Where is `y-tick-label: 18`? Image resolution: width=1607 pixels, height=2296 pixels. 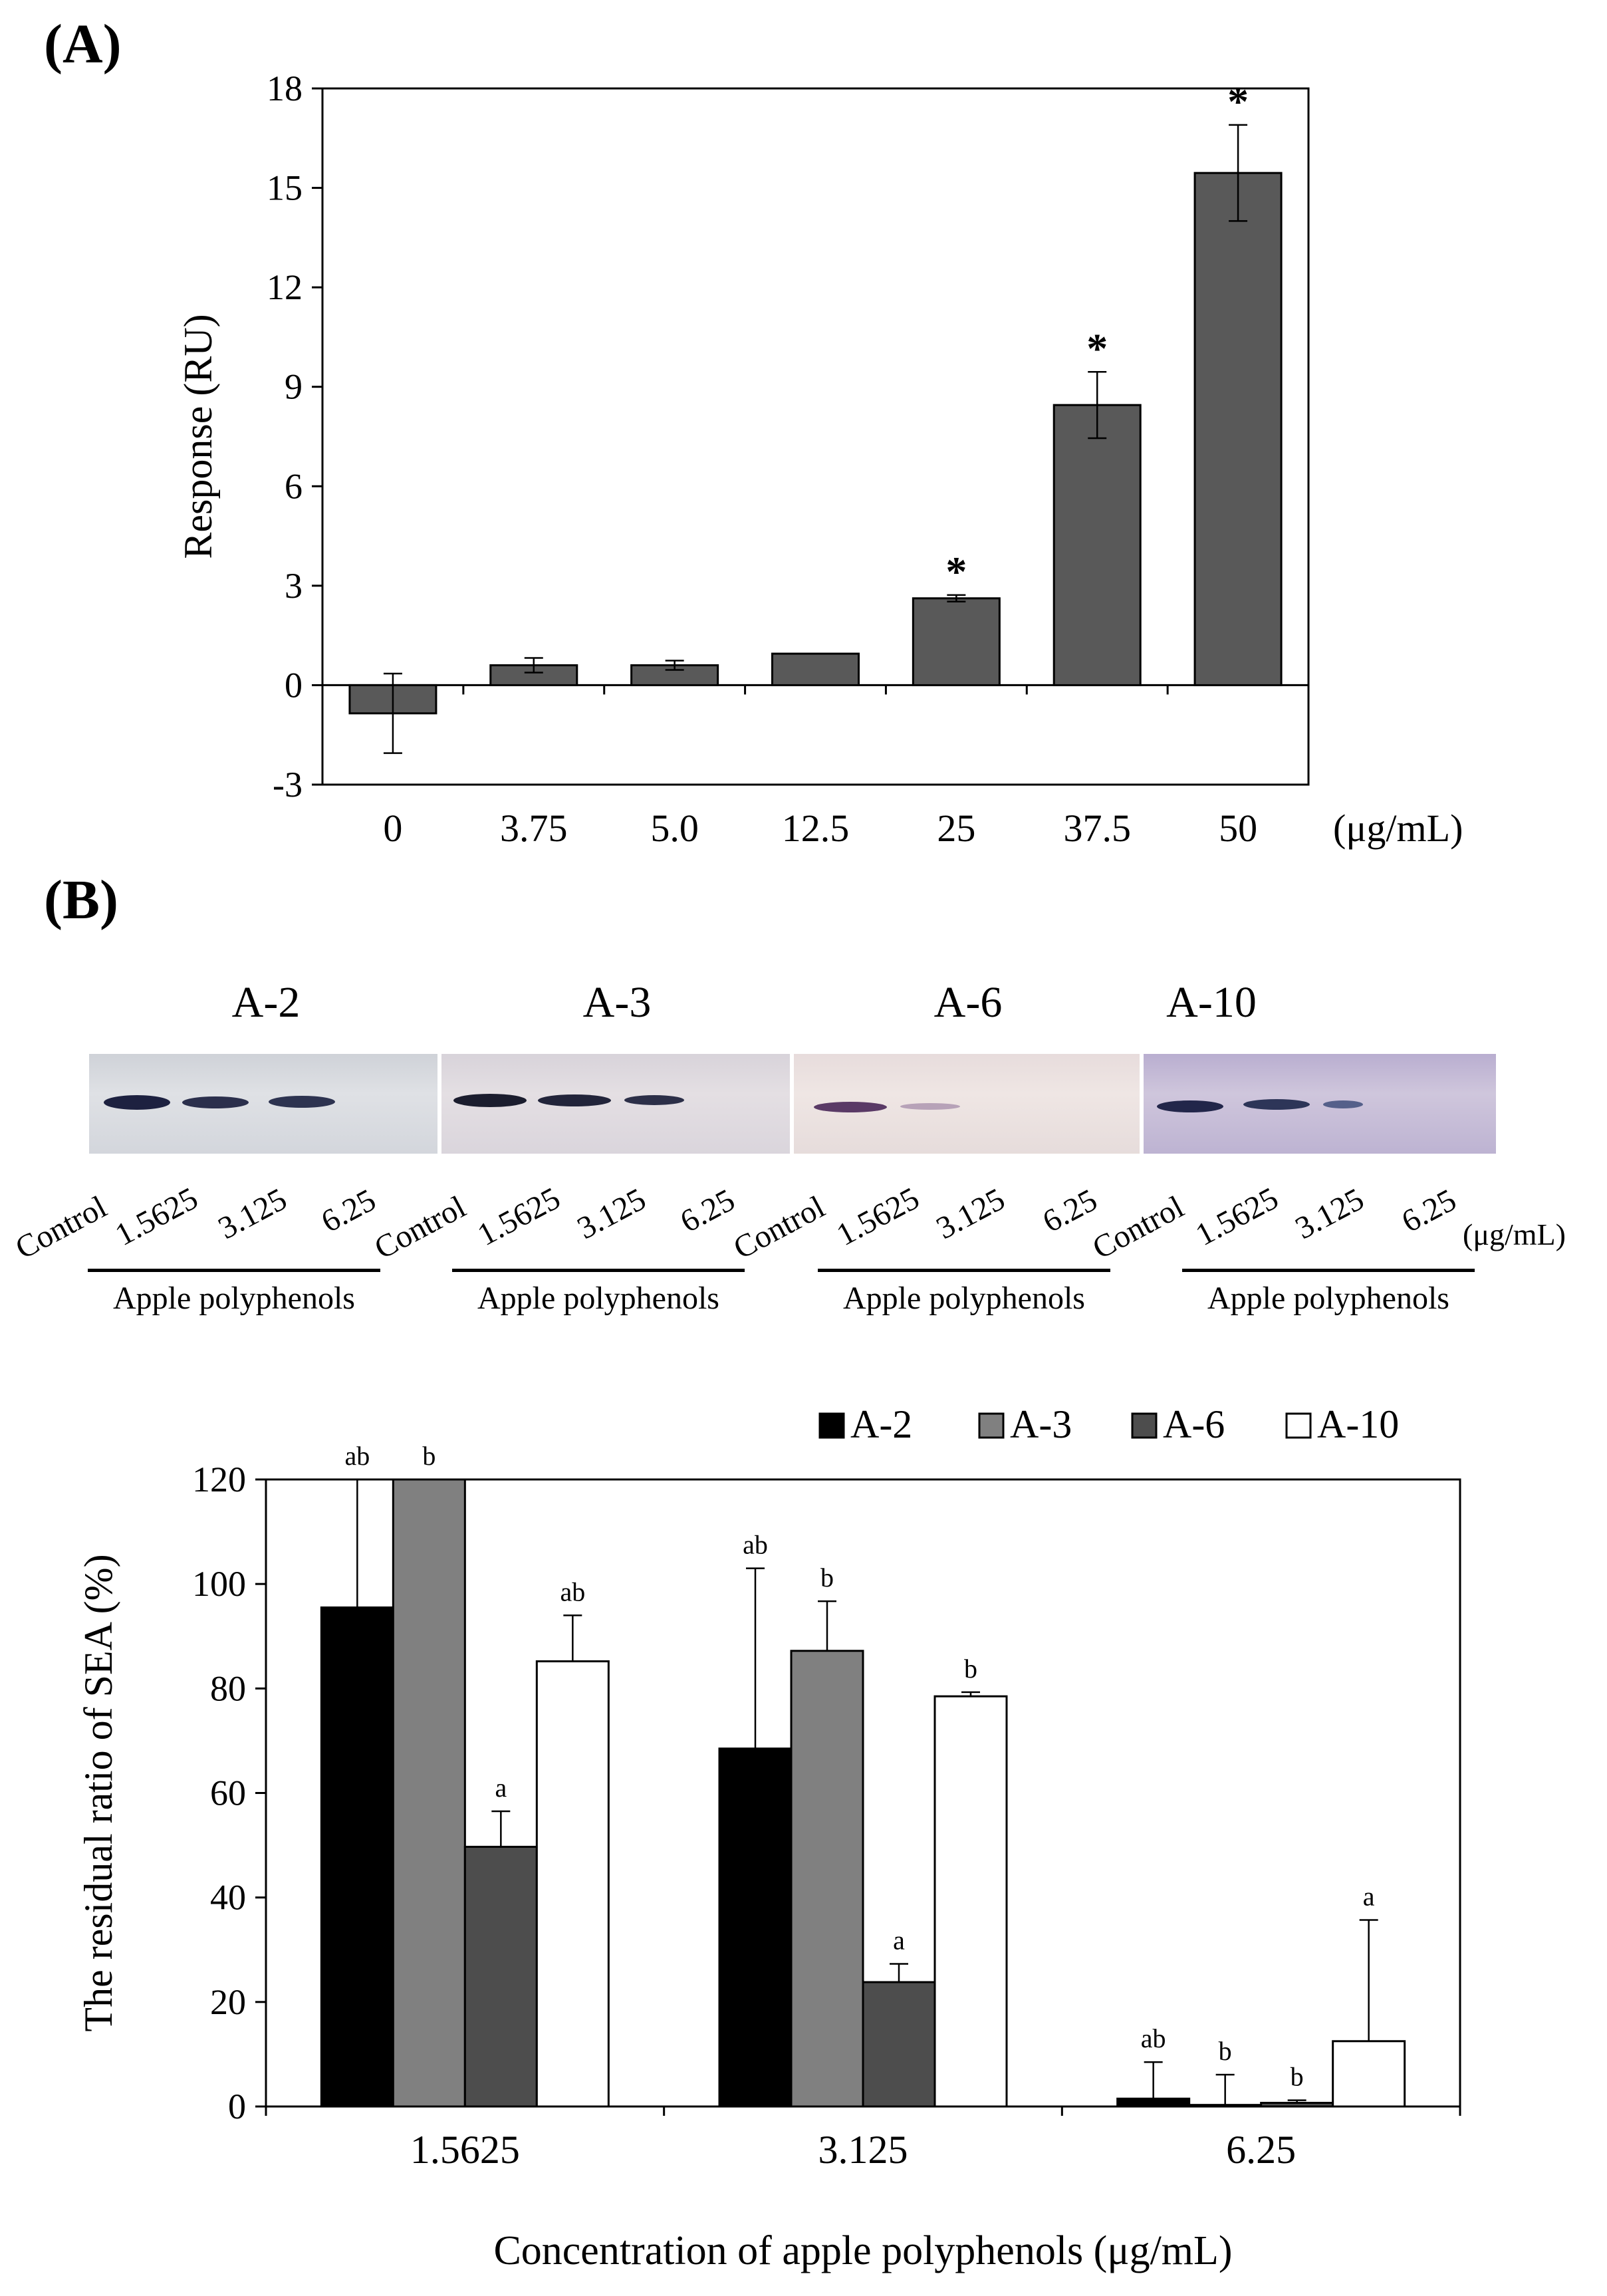
y-tick-label: 18 is located at coordinates (285, 88).